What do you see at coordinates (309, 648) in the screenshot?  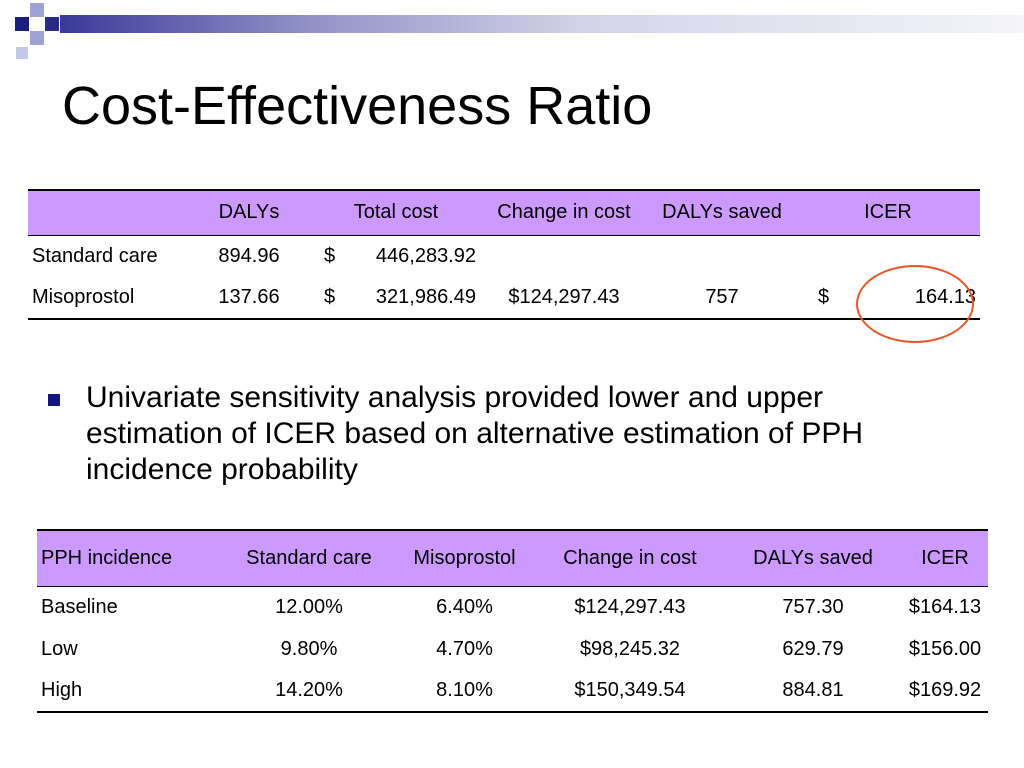 I see `standard-care-cell: 9.80%` at bounding box center [309, 648].